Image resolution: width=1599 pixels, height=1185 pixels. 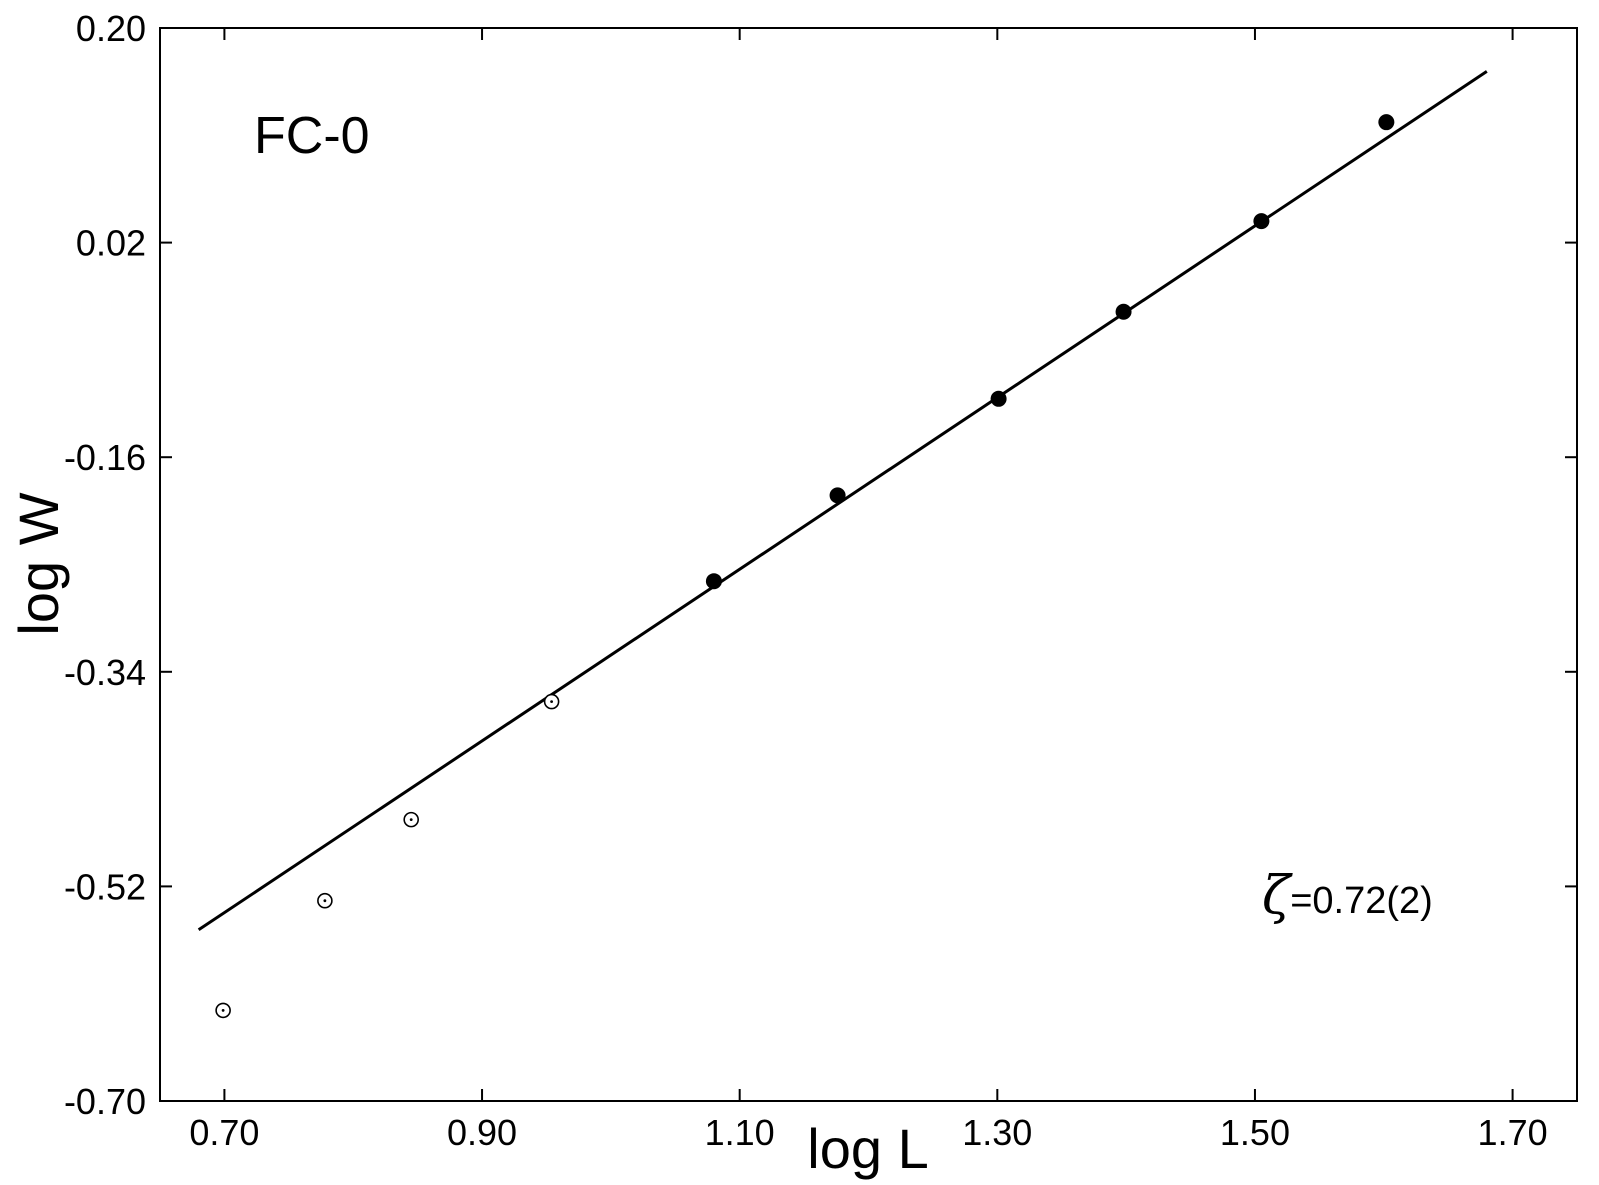 I want to click on y-tick-label: -0.34, so click(x=105, y=672).